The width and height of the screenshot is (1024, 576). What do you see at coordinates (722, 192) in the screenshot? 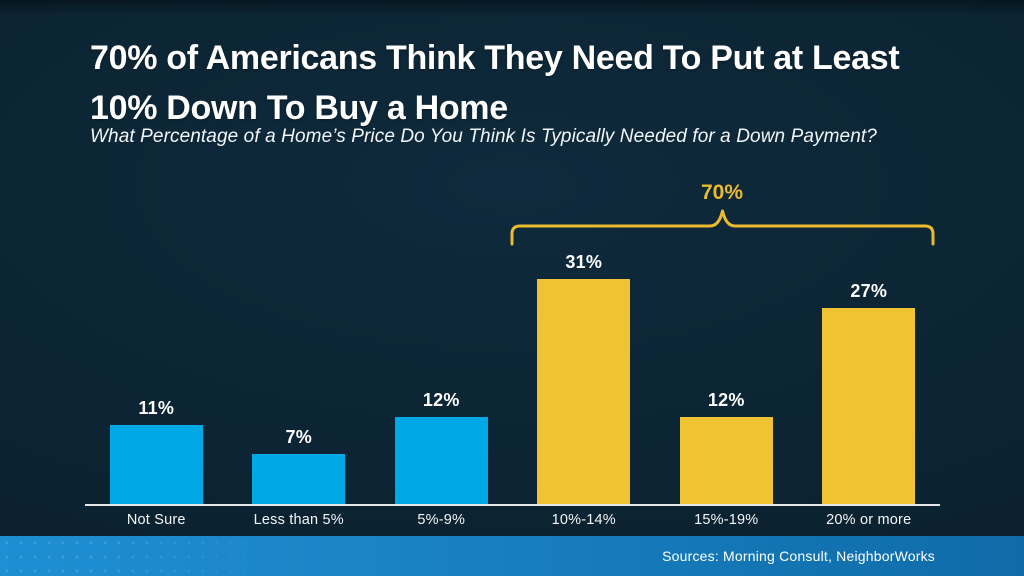
I see `bracket-annotation-label: 70%` at bounding box center [722, 192].